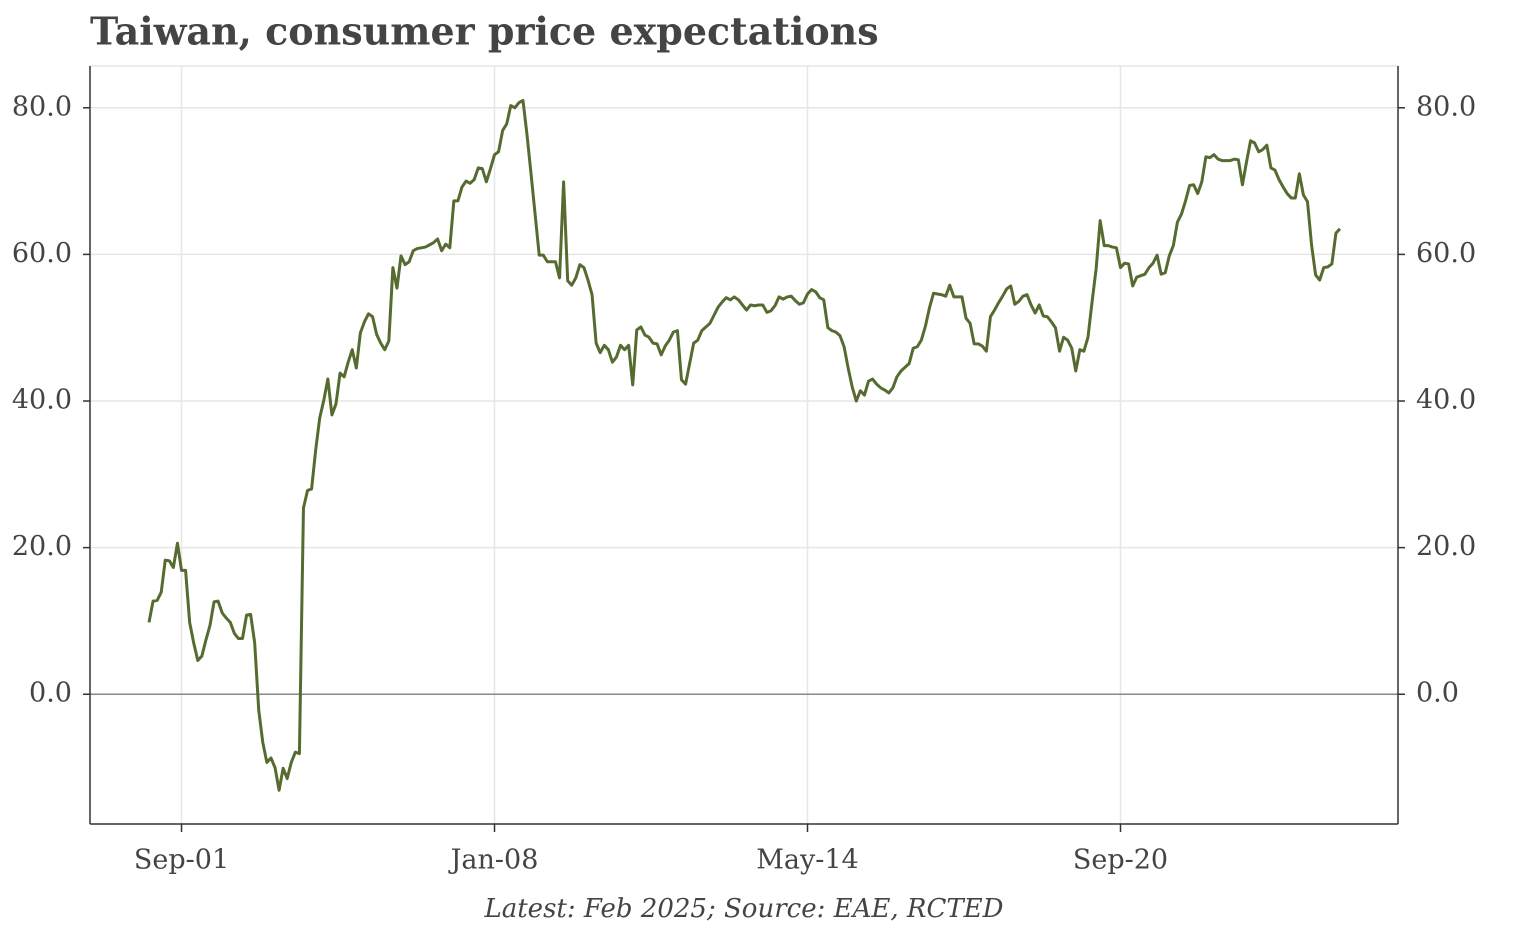  Describe the element at coordinates (1446, 106) in the screenshot. I see `y2-tick-label: 80.0` at that location.